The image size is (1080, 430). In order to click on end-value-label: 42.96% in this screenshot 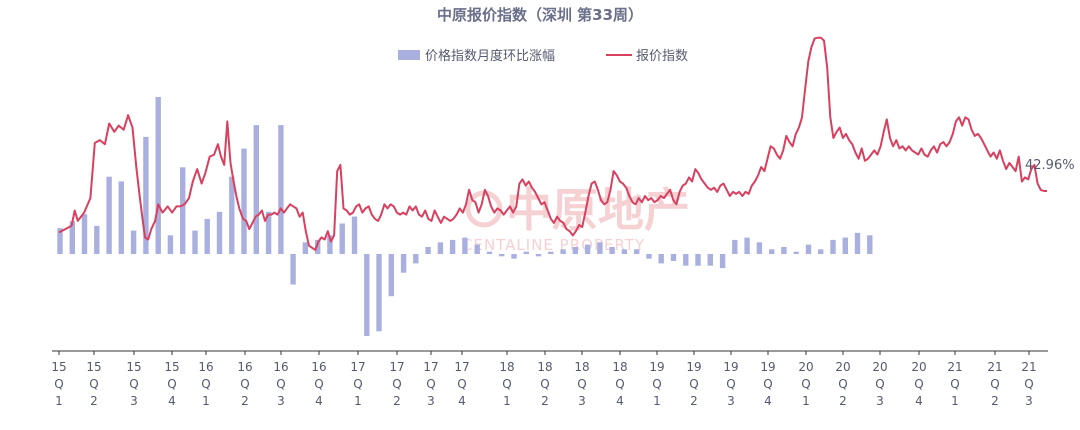, I will do `click(1050, 165)`.